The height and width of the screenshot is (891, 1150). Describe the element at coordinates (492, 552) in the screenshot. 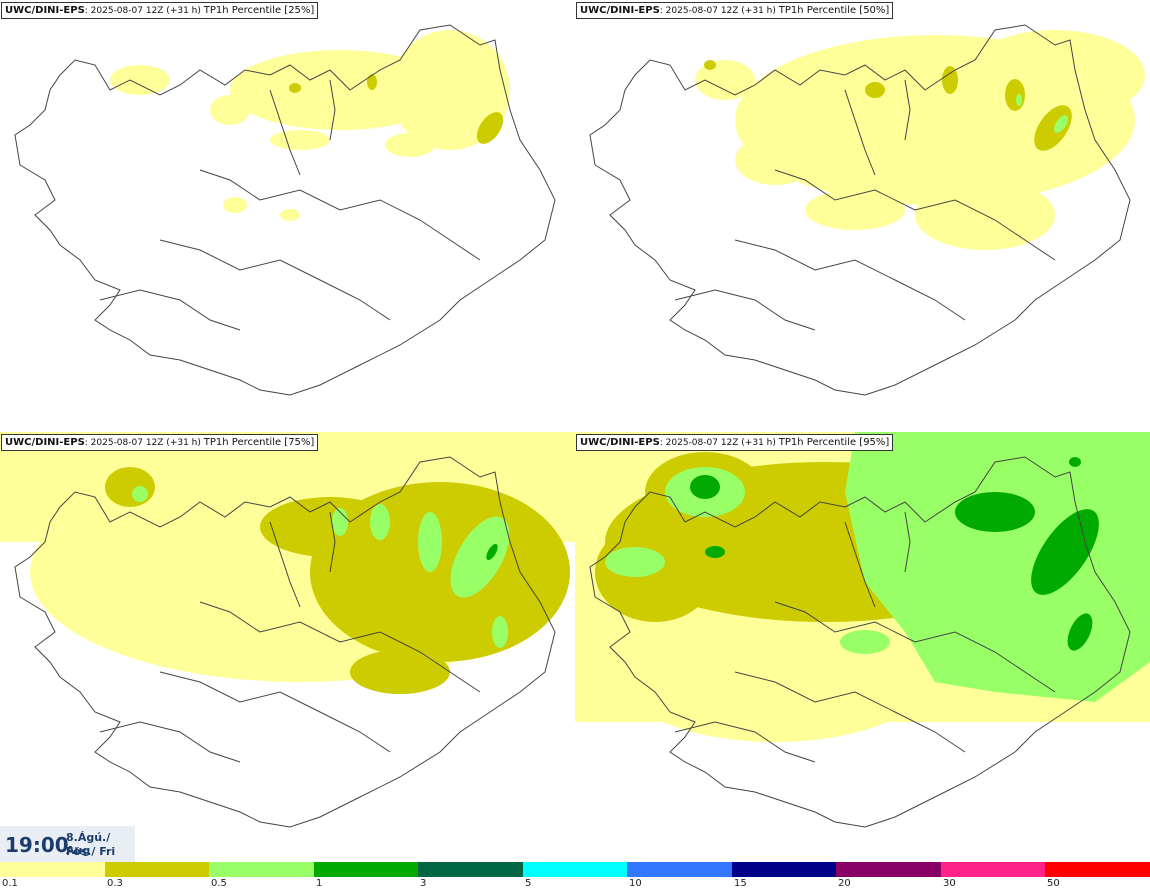

I see `precip-dark-green-areas` at that location.